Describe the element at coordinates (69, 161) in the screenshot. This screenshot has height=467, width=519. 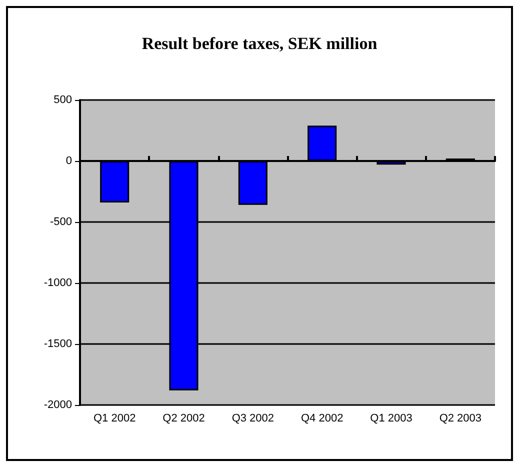
I see `y-tick-label: 0` at that location.